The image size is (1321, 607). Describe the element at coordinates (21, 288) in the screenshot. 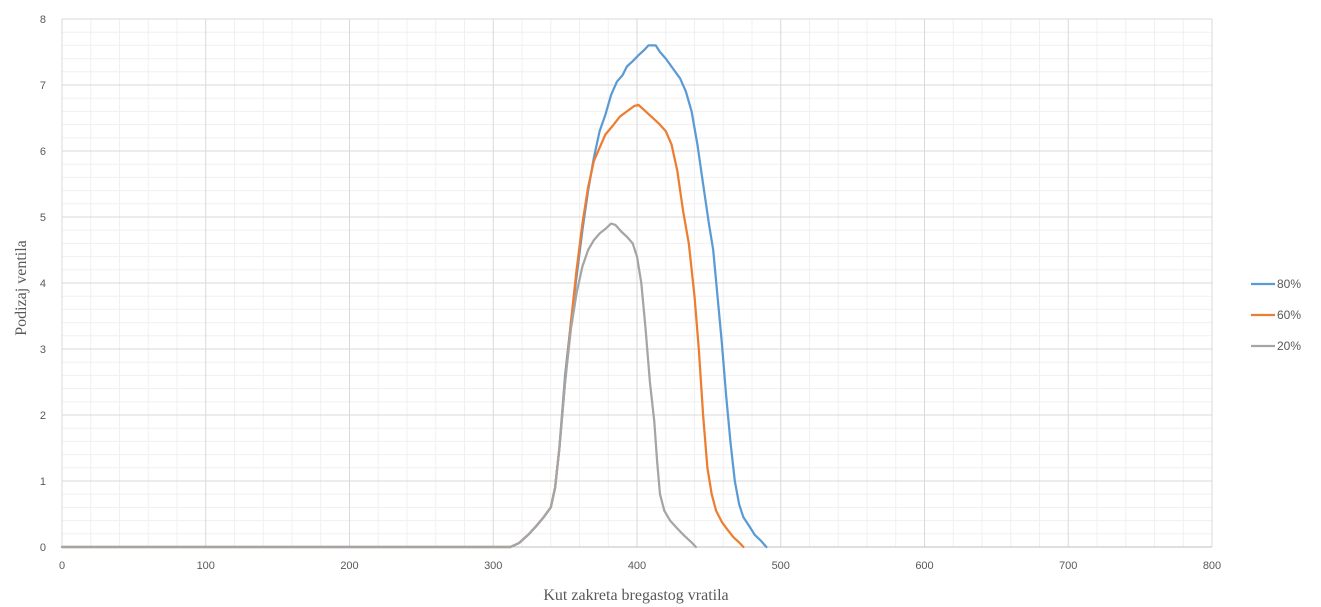

I see `y-axis-title: Podizaj ventila` at that location.